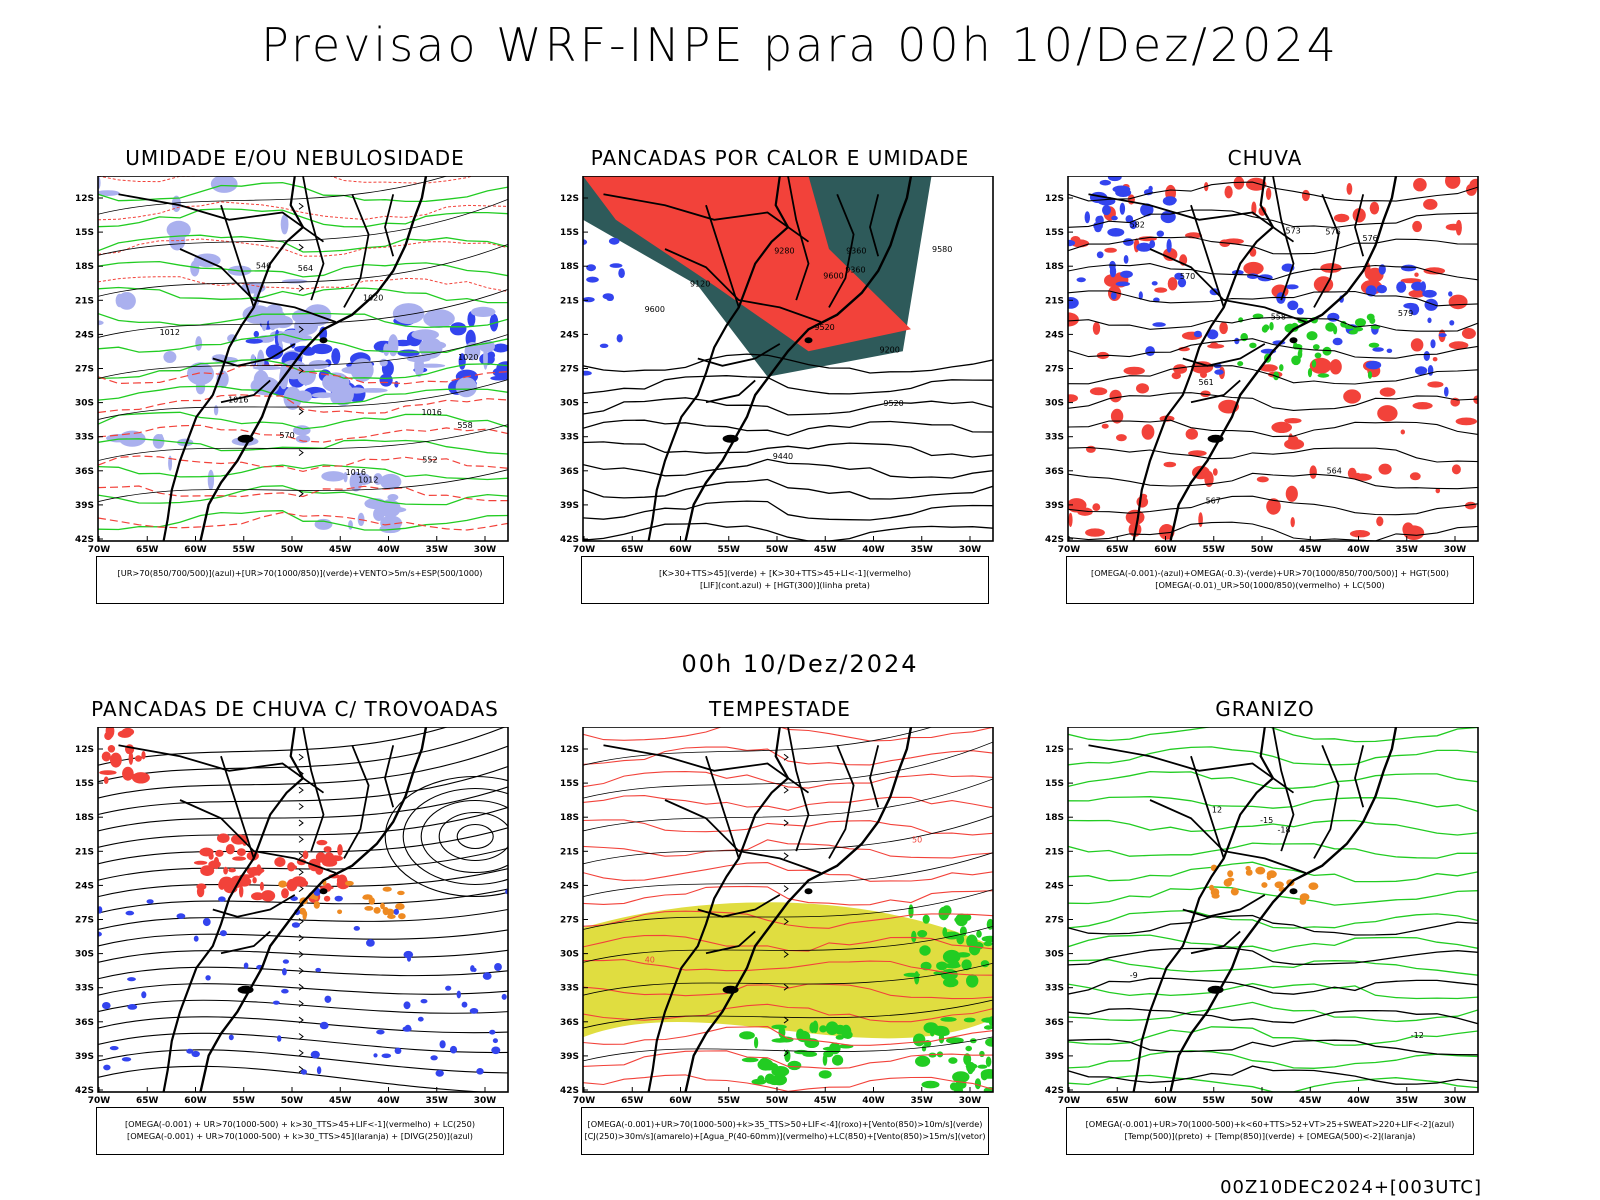 This screenshot has width=1600, height=1200. What do you see at coordinates (700, 284) in the screenshot?
I see `contour-label: 9120` at bounding box center [700, 284].